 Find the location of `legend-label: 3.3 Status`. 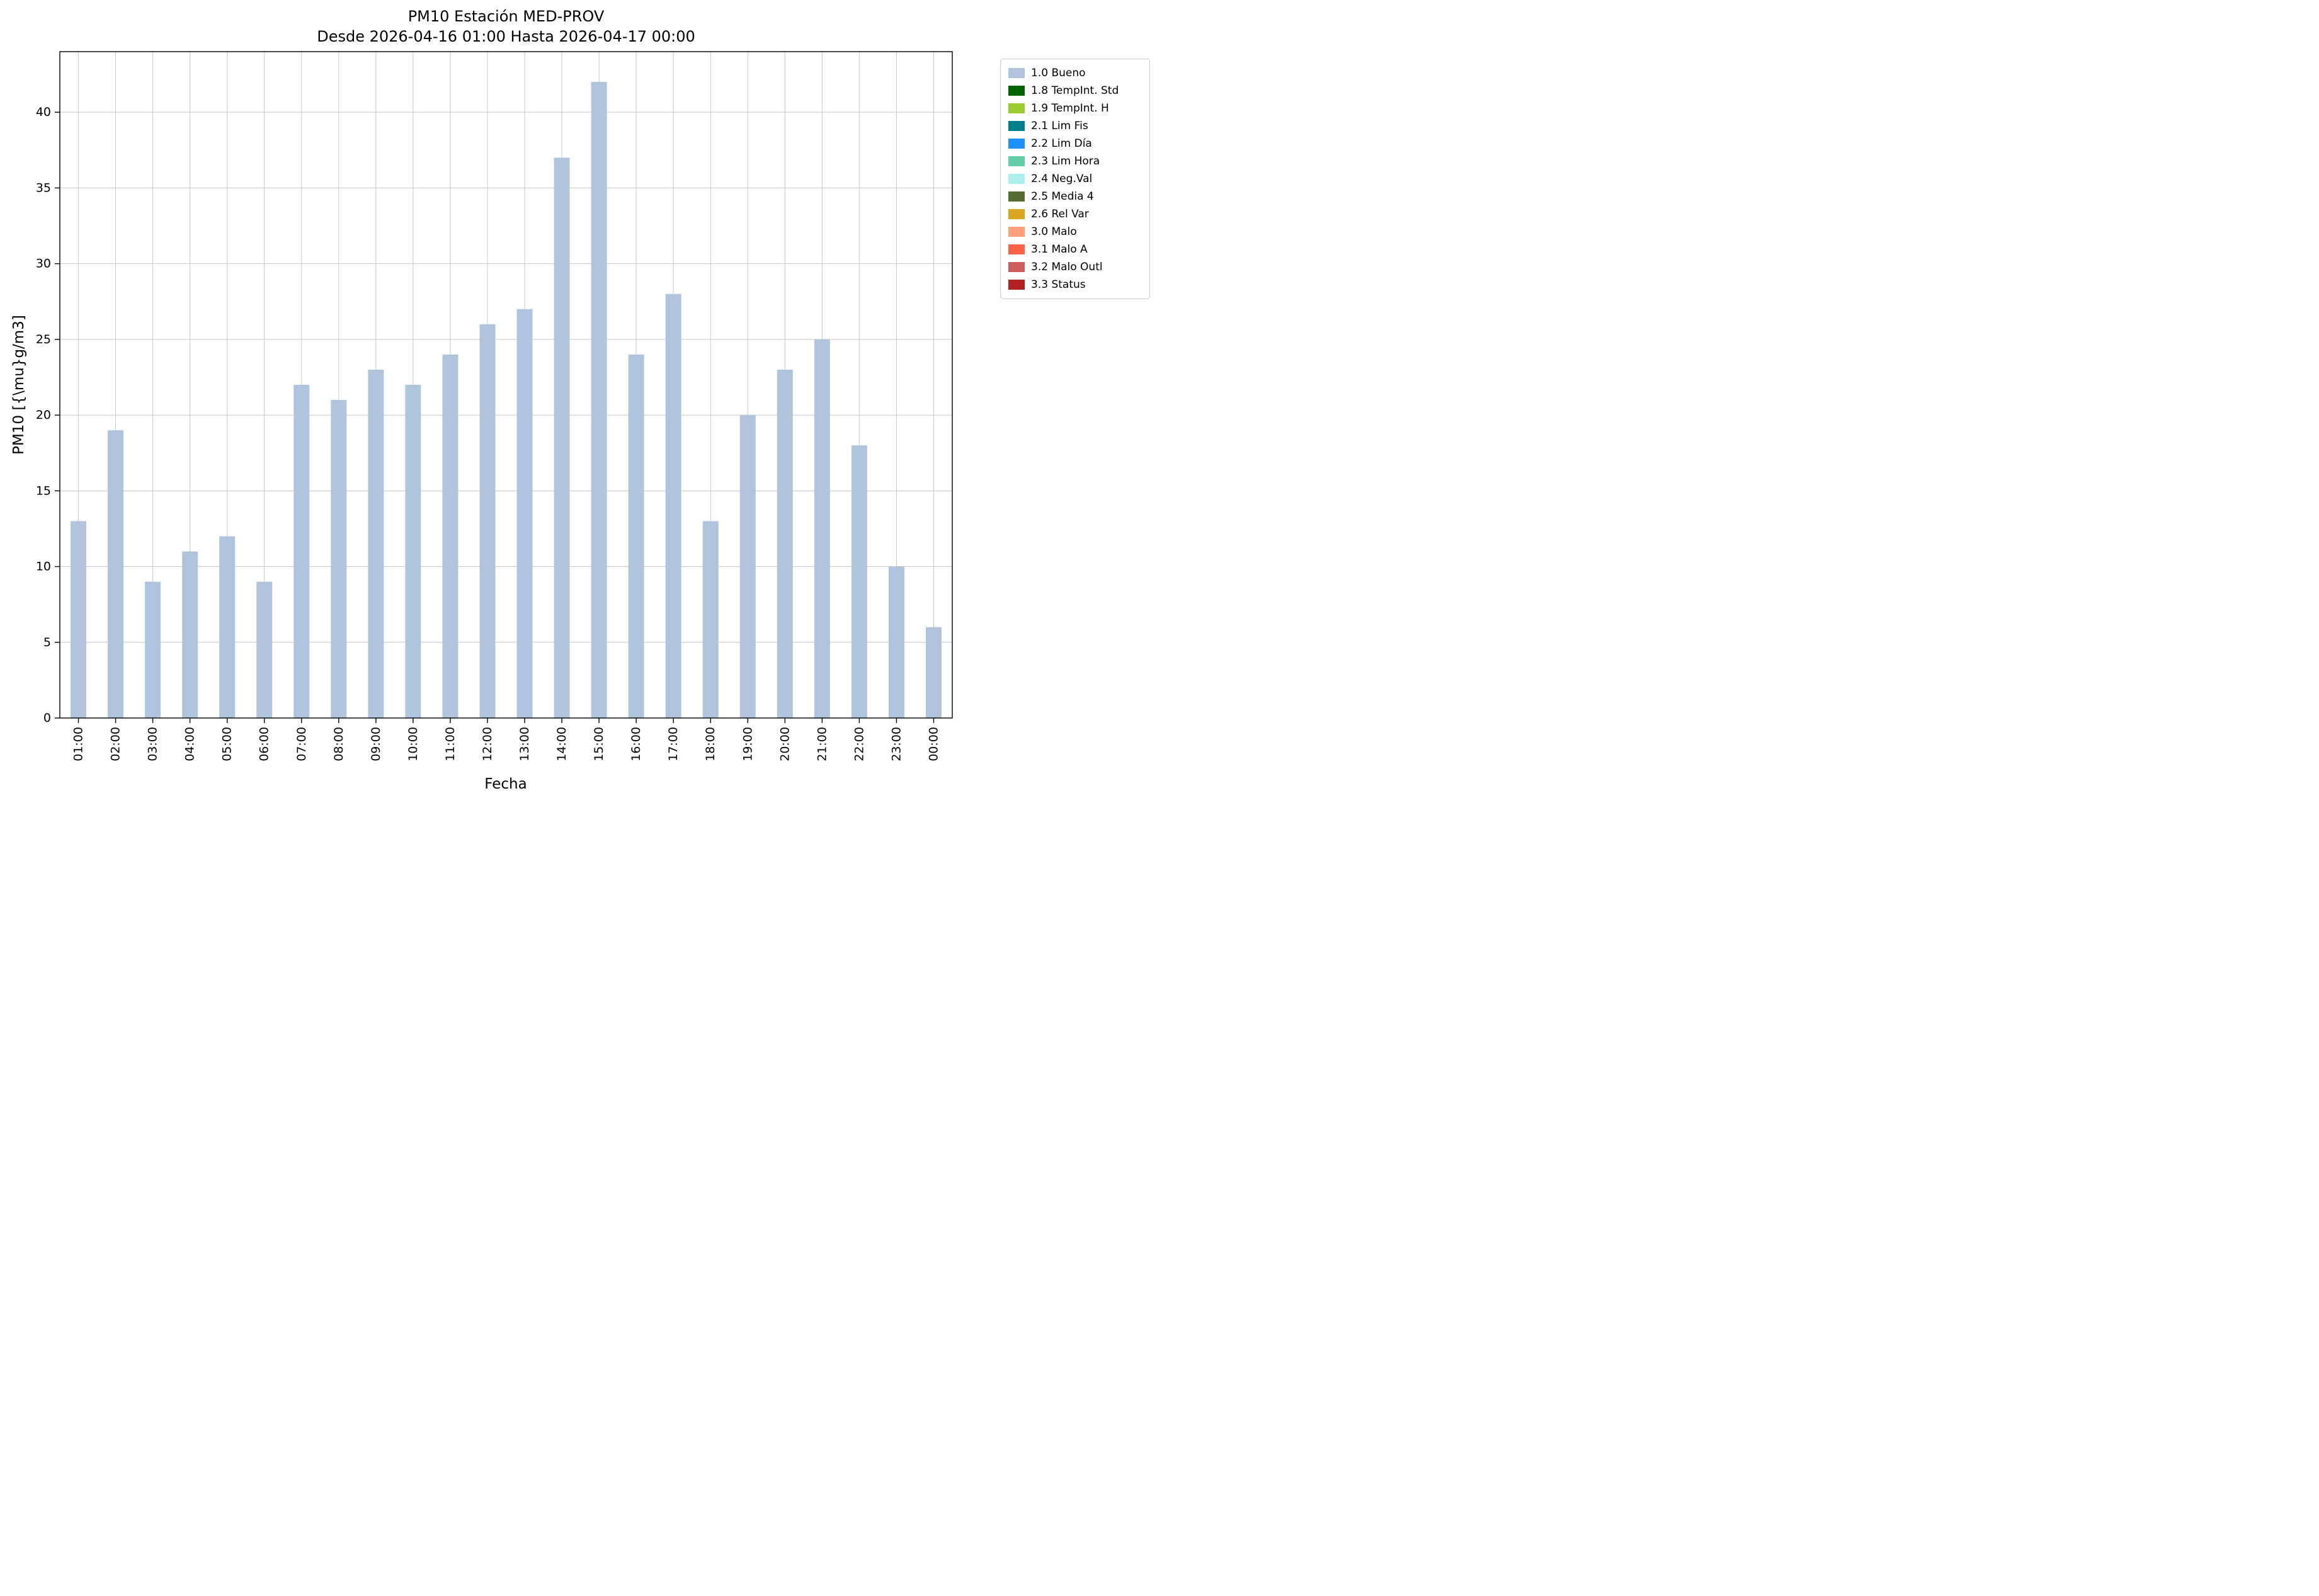

legend-label: 3.3 Status is located at coordinates (1058, 284).